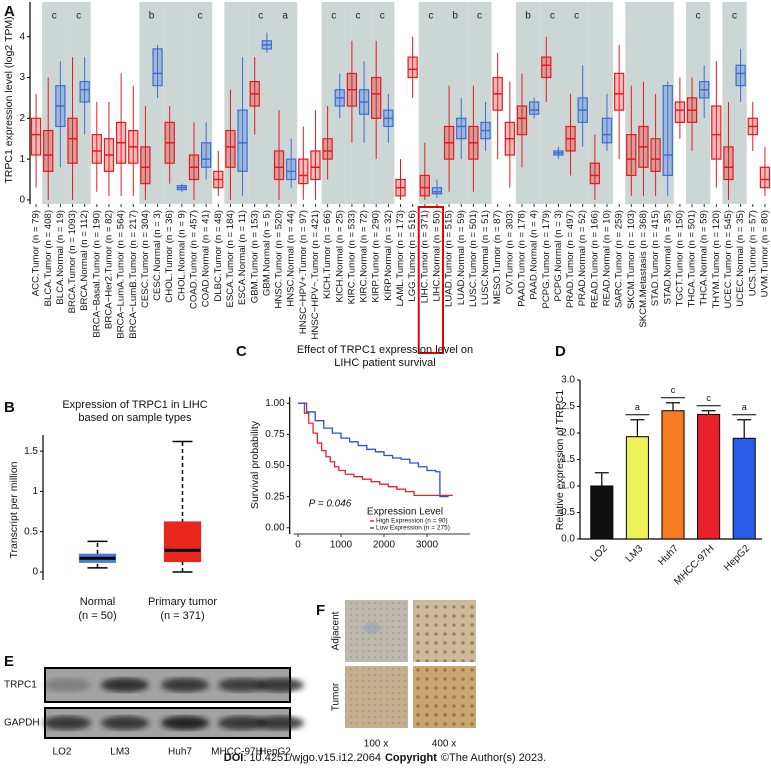  Describe the element at coordinates (341, 545) in the screenshot. I see `x-tick-label: 1000` at that location.